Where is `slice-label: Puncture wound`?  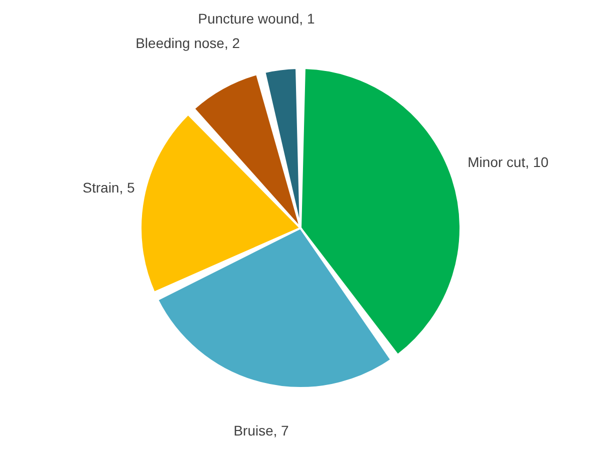
slice-label: Puncture wound is located at coordinates (249, 18).